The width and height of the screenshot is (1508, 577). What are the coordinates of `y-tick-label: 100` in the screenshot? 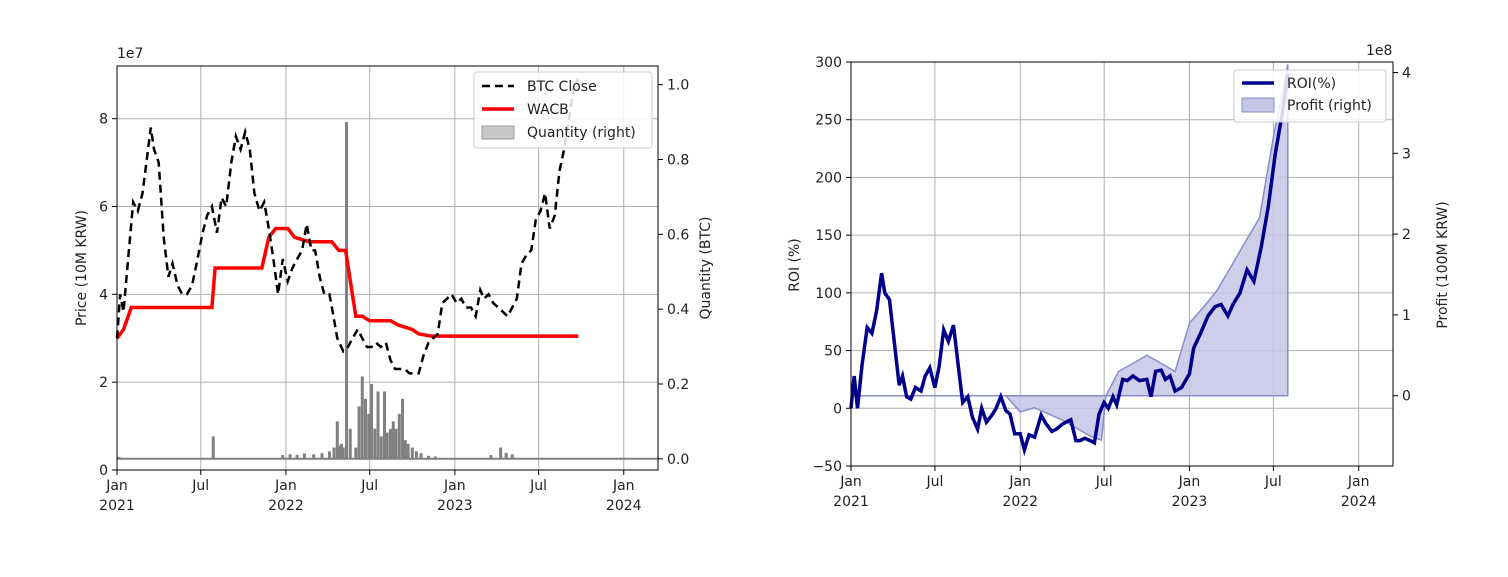 It's located at (828, 294).